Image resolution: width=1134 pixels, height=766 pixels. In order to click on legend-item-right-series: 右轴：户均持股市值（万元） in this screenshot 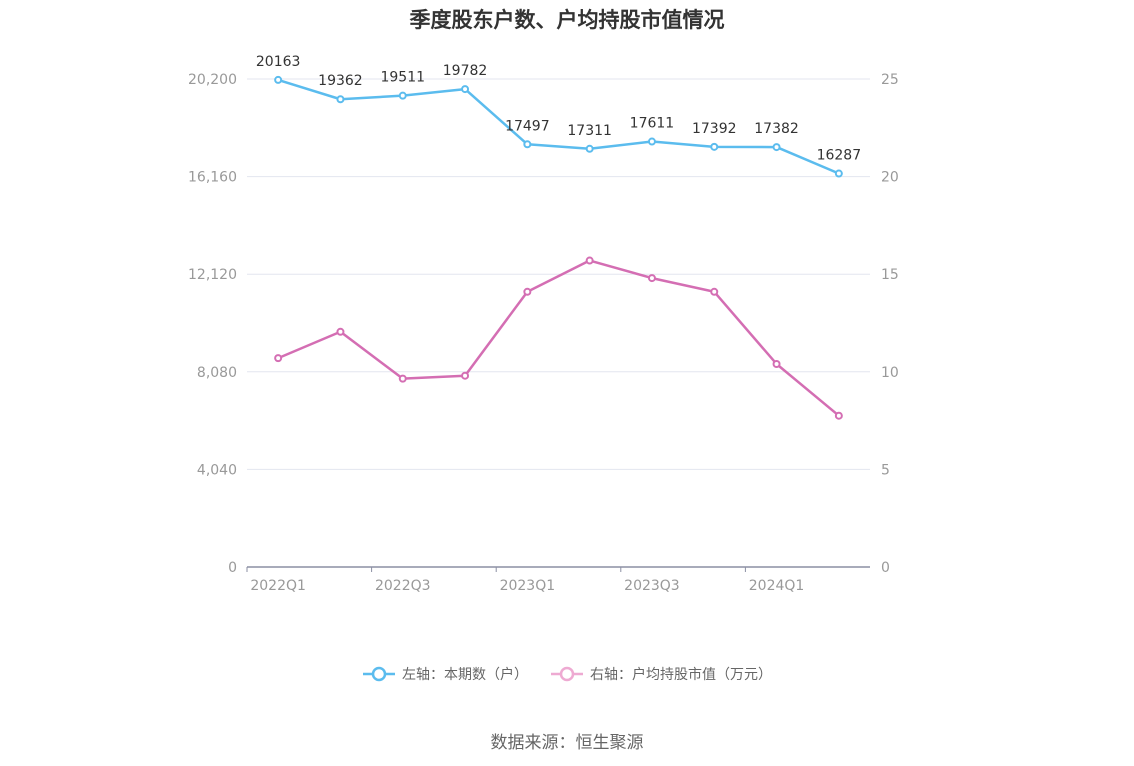, I will do `click(661, 674)`.